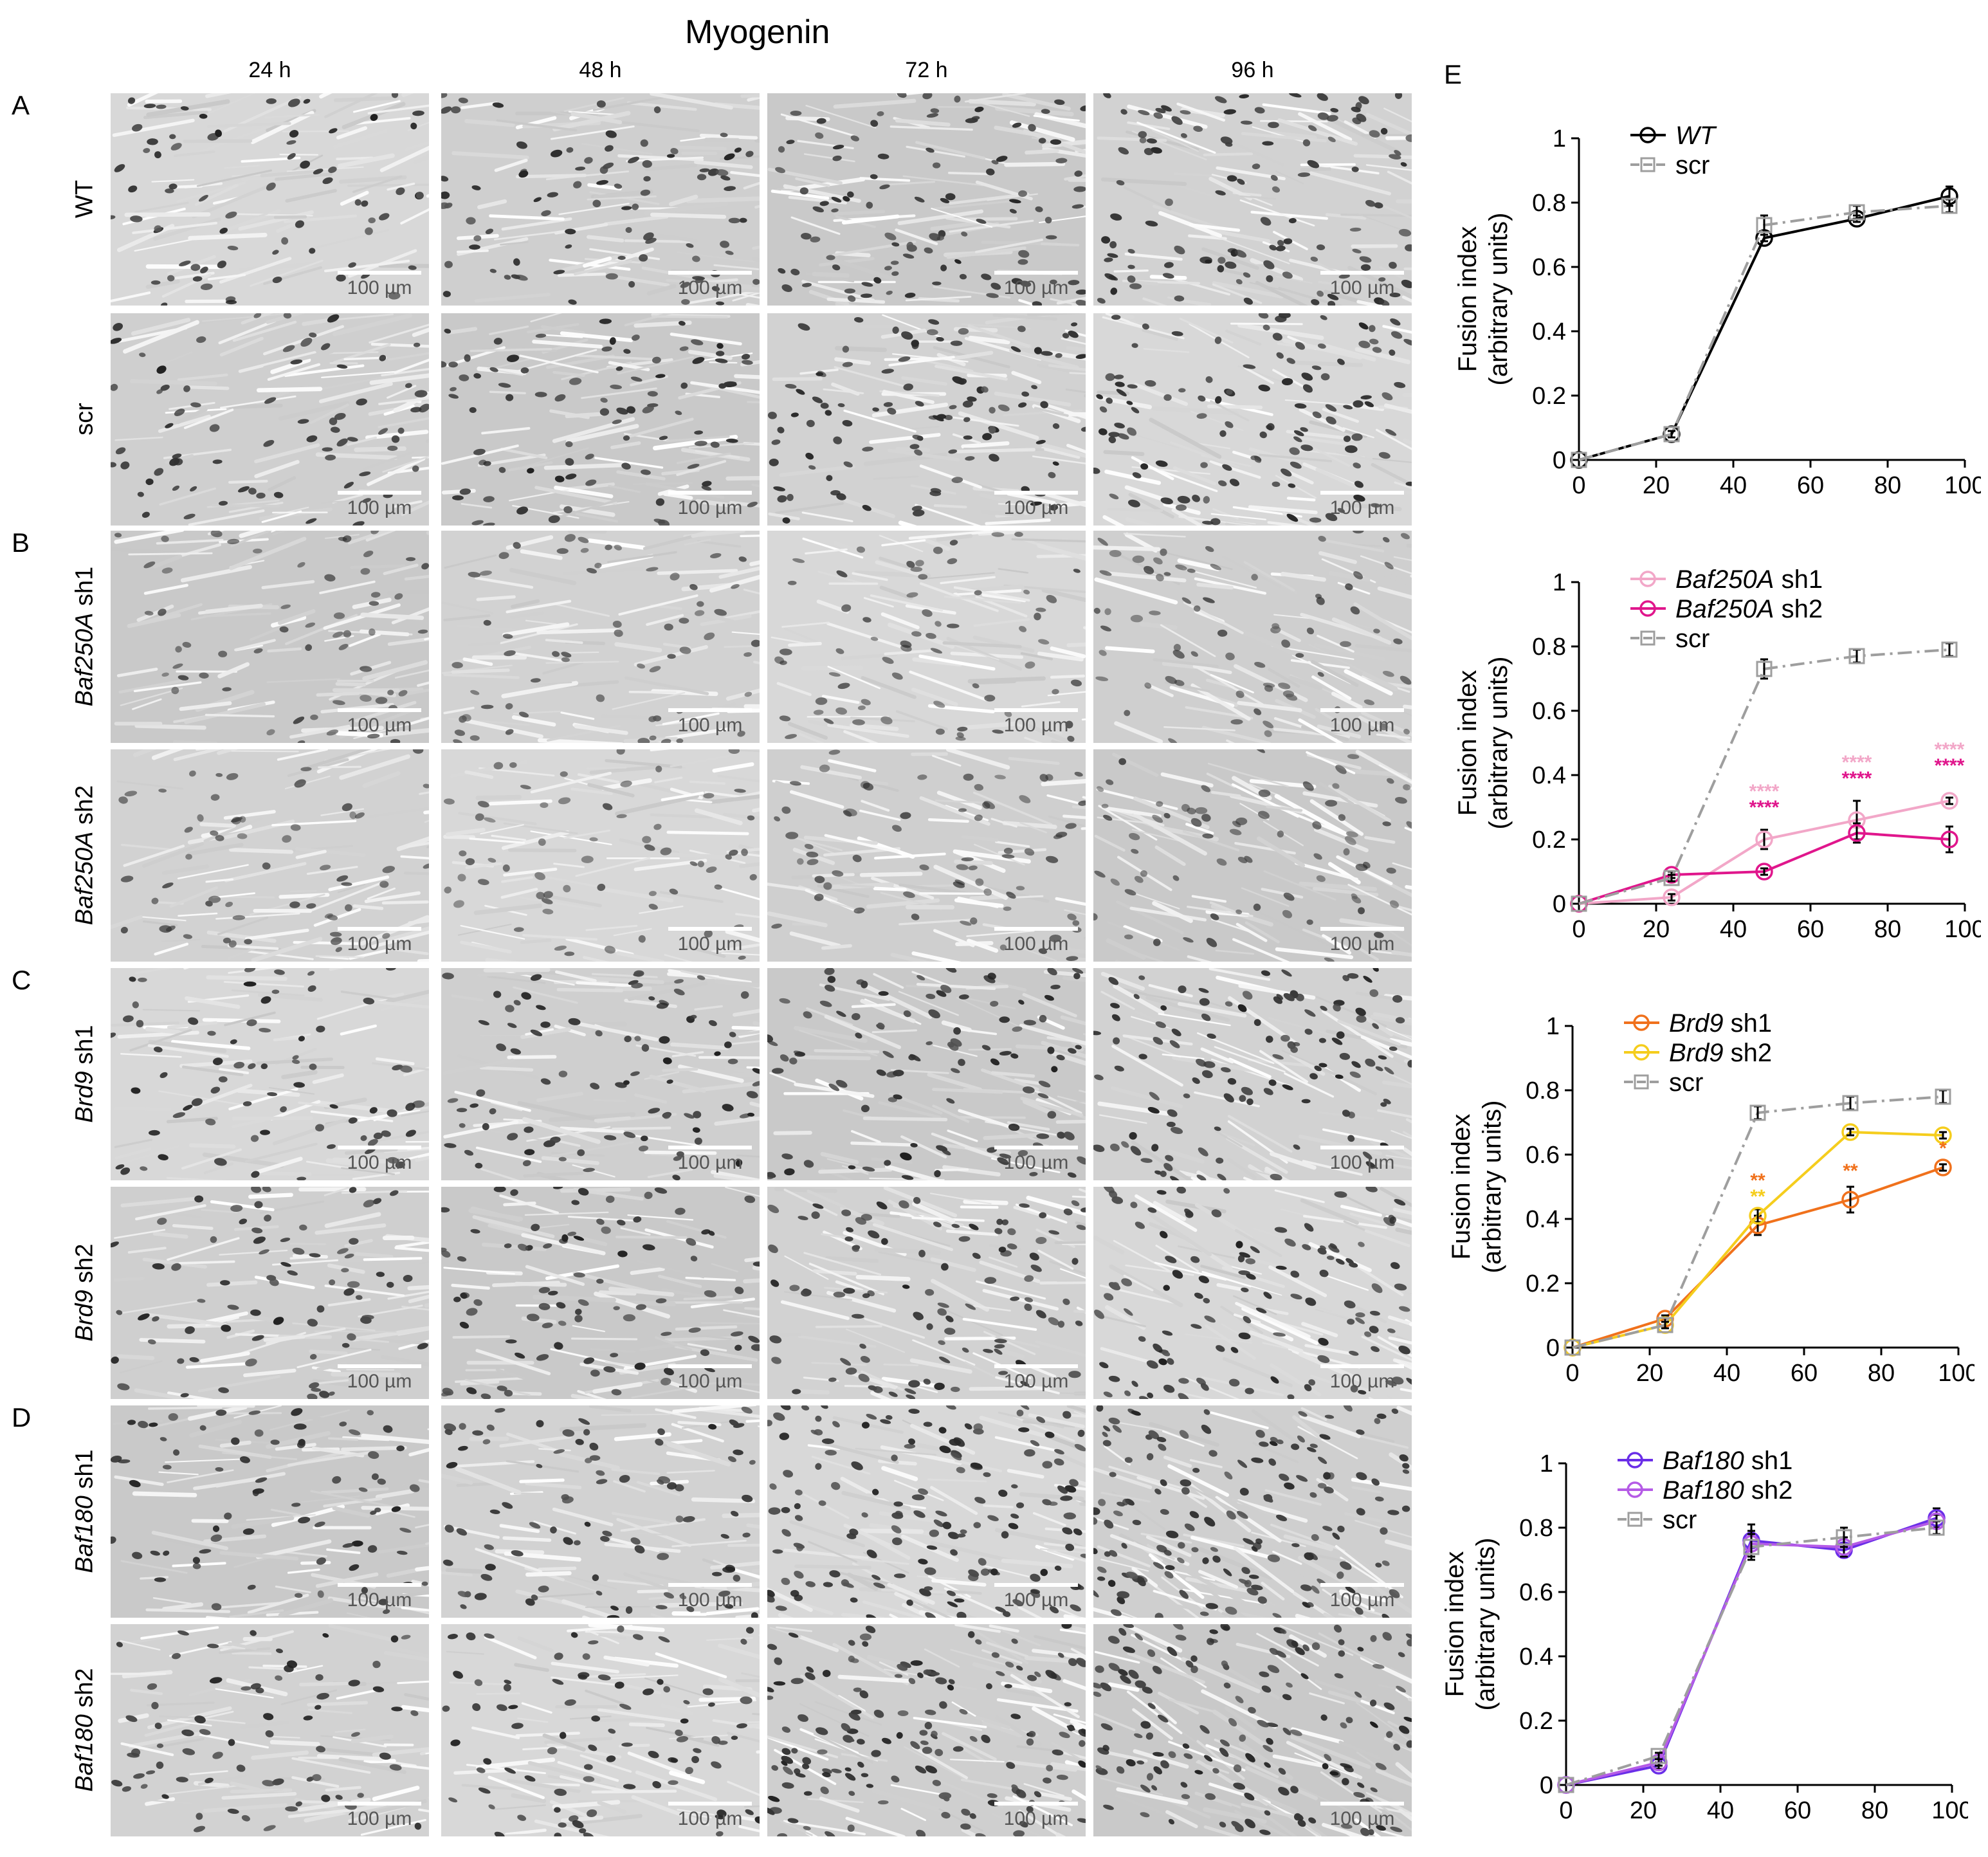 The height and width of the screenshot is (1857, 1988). What do you see at coordinates (600, 1293) in the screenshot?
I see `micrograph-r6-c2: 100 µm` at bounding box center [600, 1293].